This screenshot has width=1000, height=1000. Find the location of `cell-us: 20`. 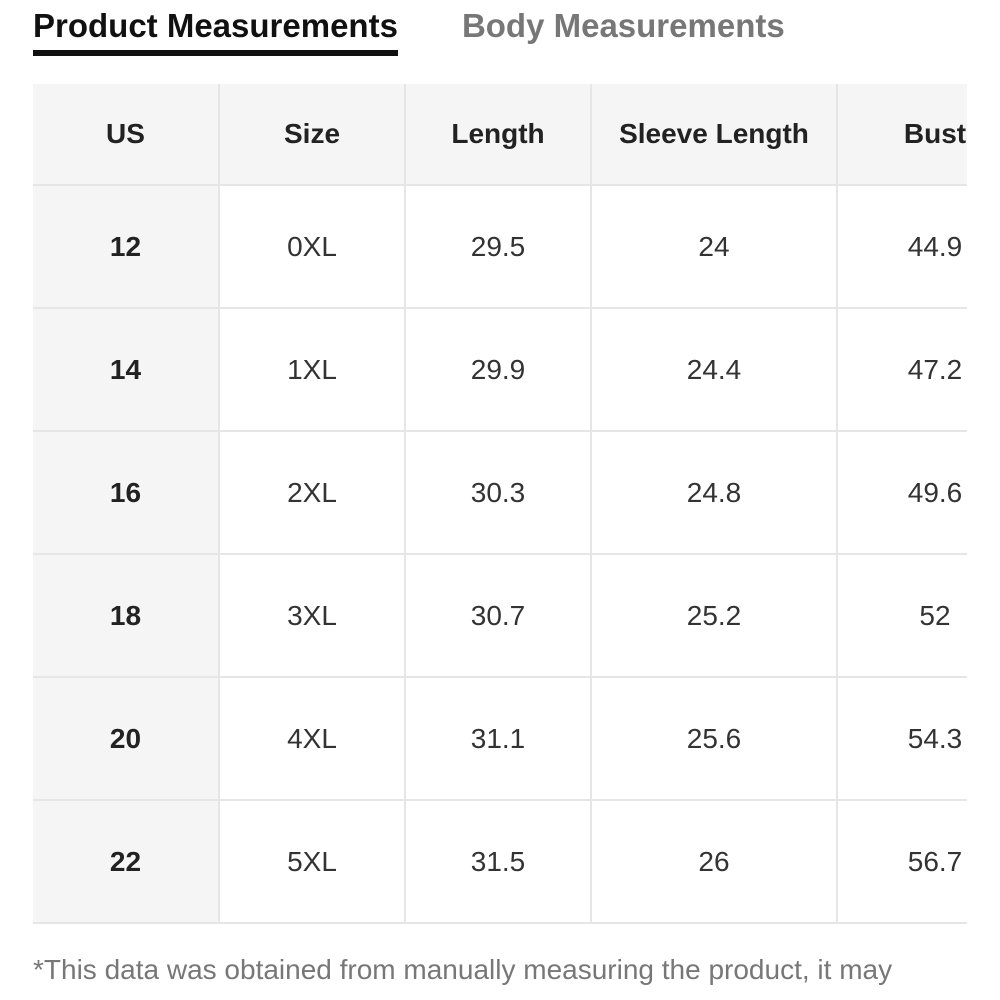

cell-us: 20 is located at coordinates (126, 738).